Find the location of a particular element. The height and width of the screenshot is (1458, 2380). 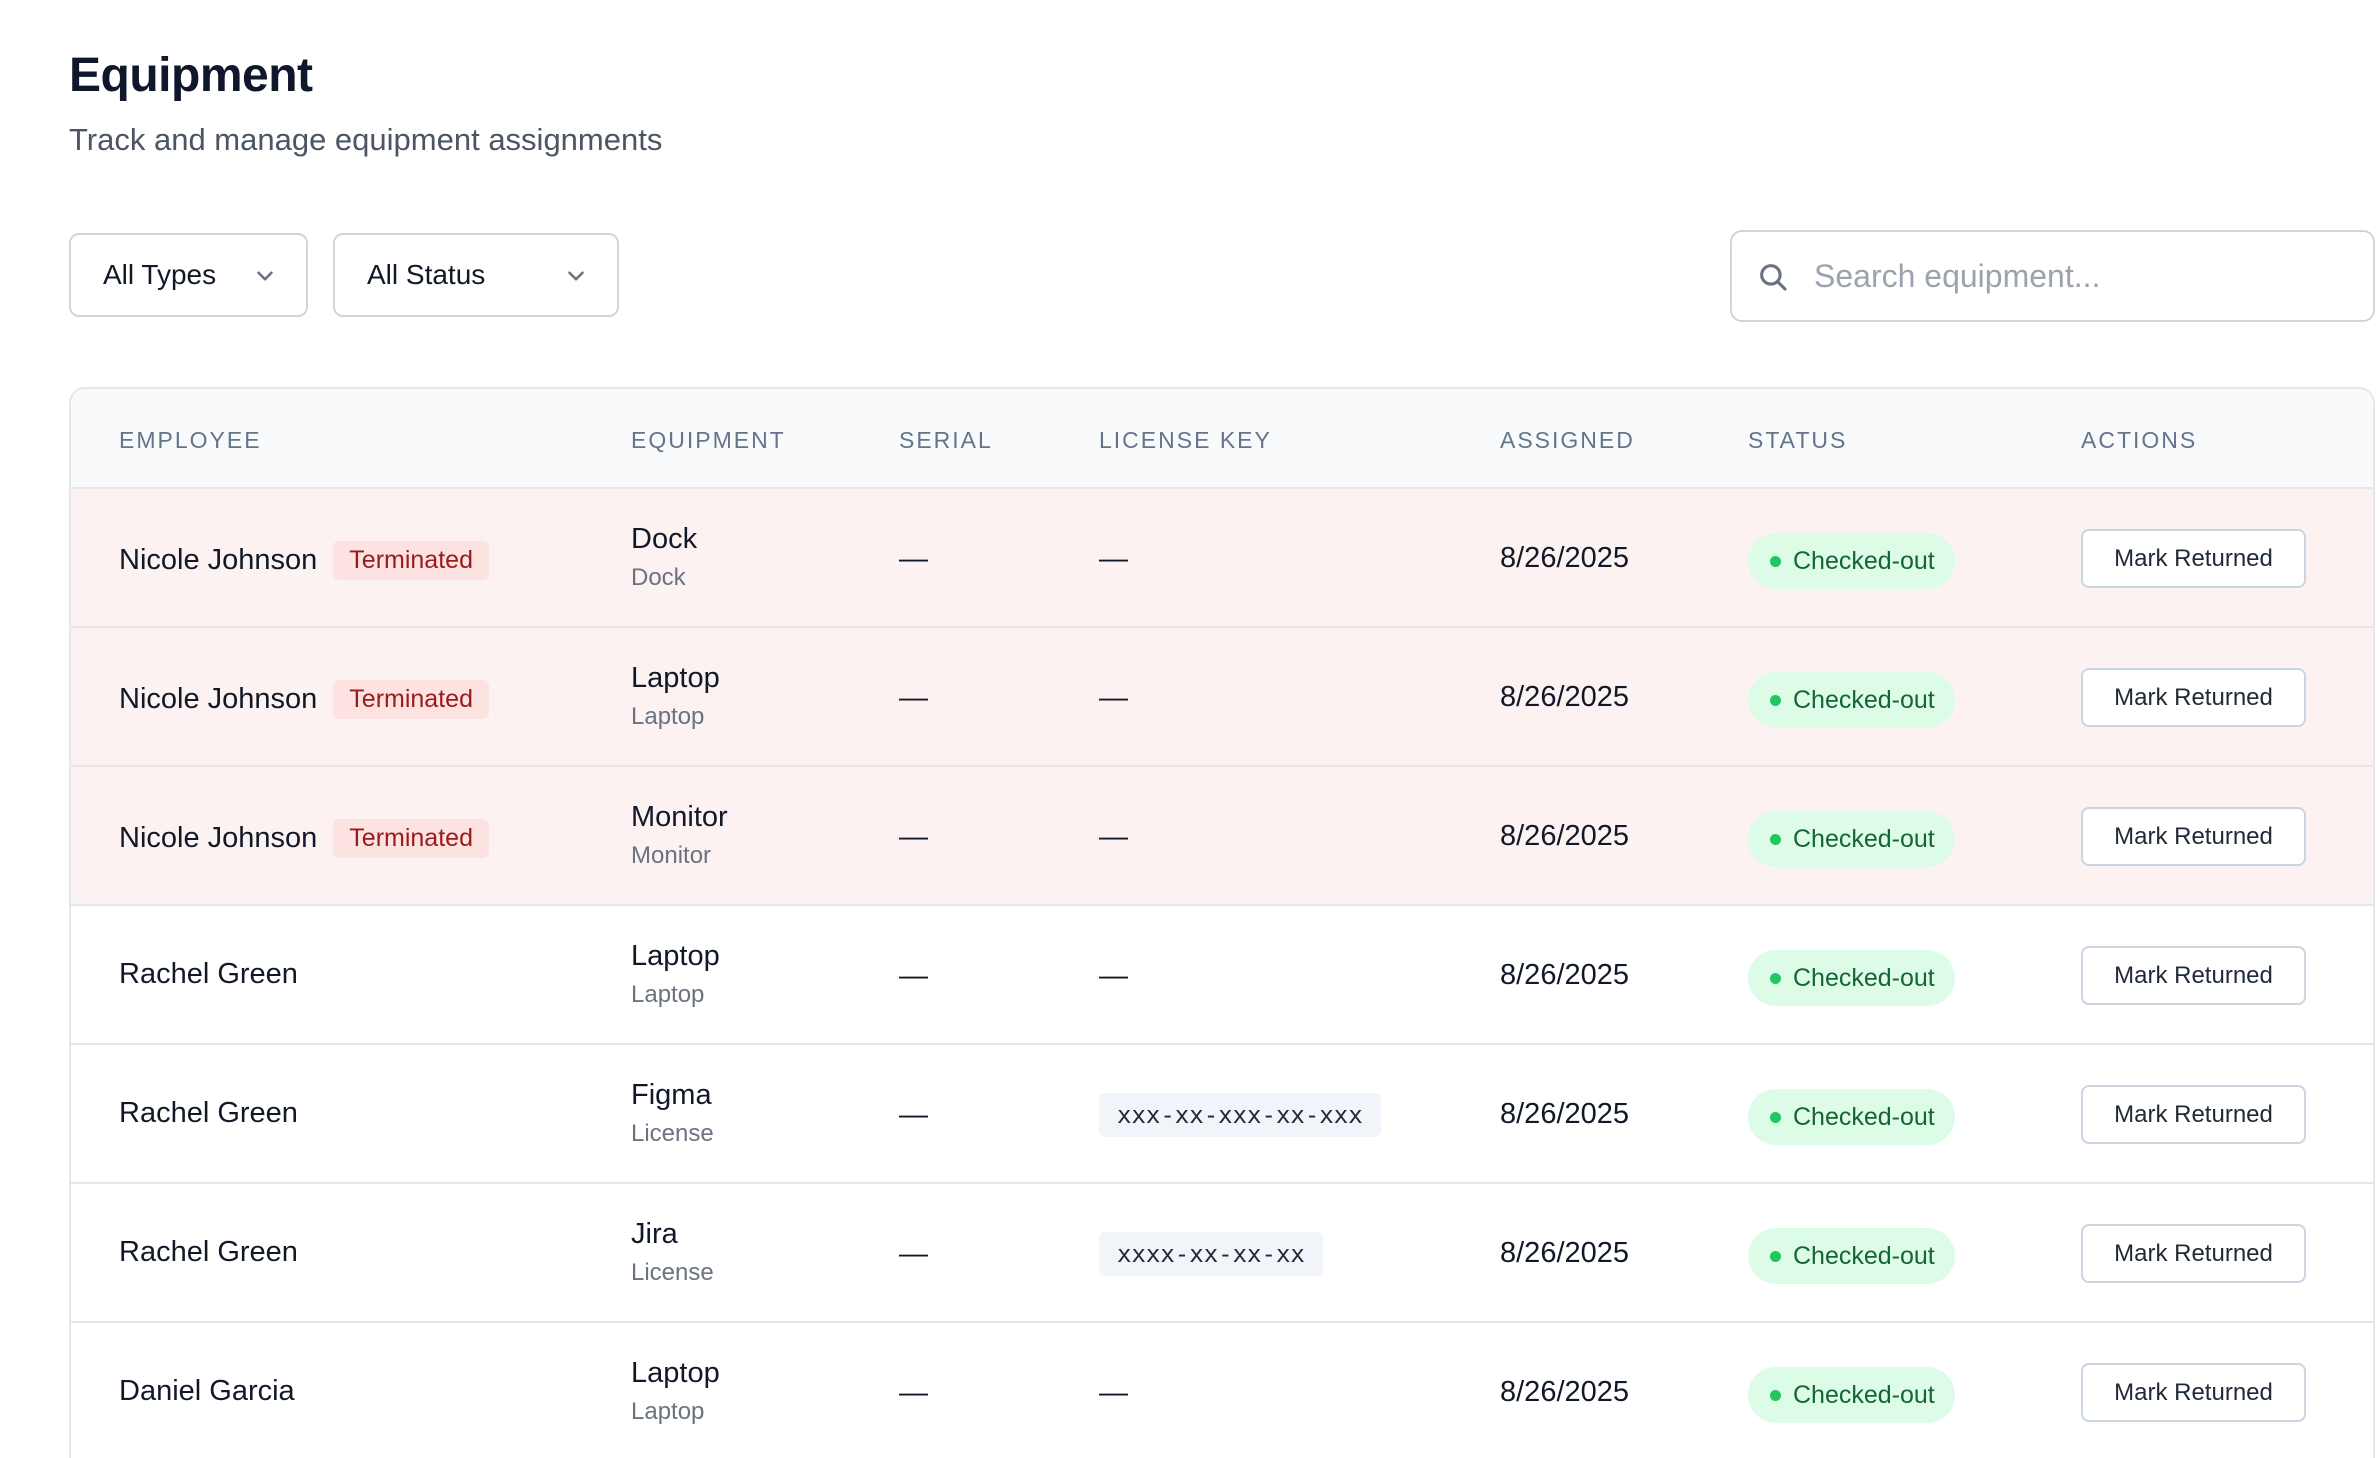

type-filter-select: All Types is located at coordinates (188, 275).